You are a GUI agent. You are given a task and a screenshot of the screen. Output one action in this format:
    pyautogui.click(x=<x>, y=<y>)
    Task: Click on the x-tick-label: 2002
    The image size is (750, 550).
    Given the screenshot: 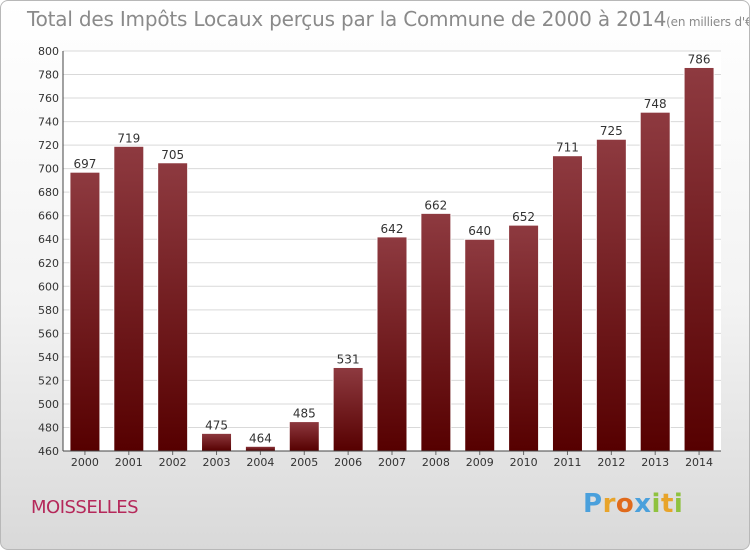 What is the action you would take?
    pyautogui.click(x=173, y=462)
    